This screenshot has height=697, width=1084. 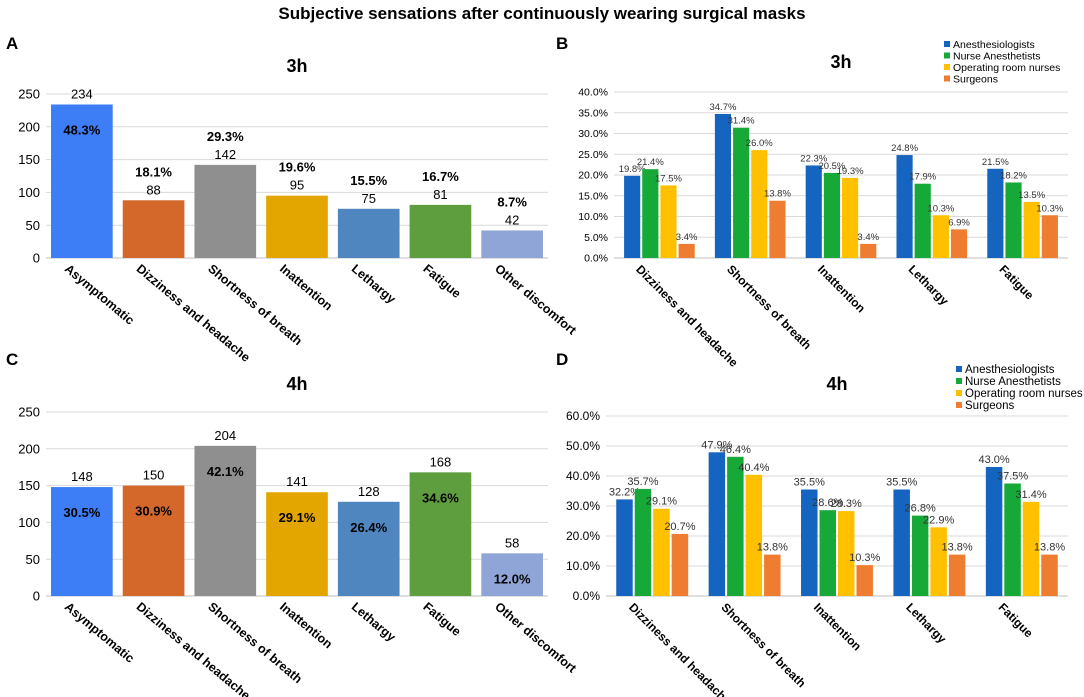 What do you see at coordinates (668, 178) in the screenshot?
I see `data-label: 17.5%` at bounding box center [668, 178].